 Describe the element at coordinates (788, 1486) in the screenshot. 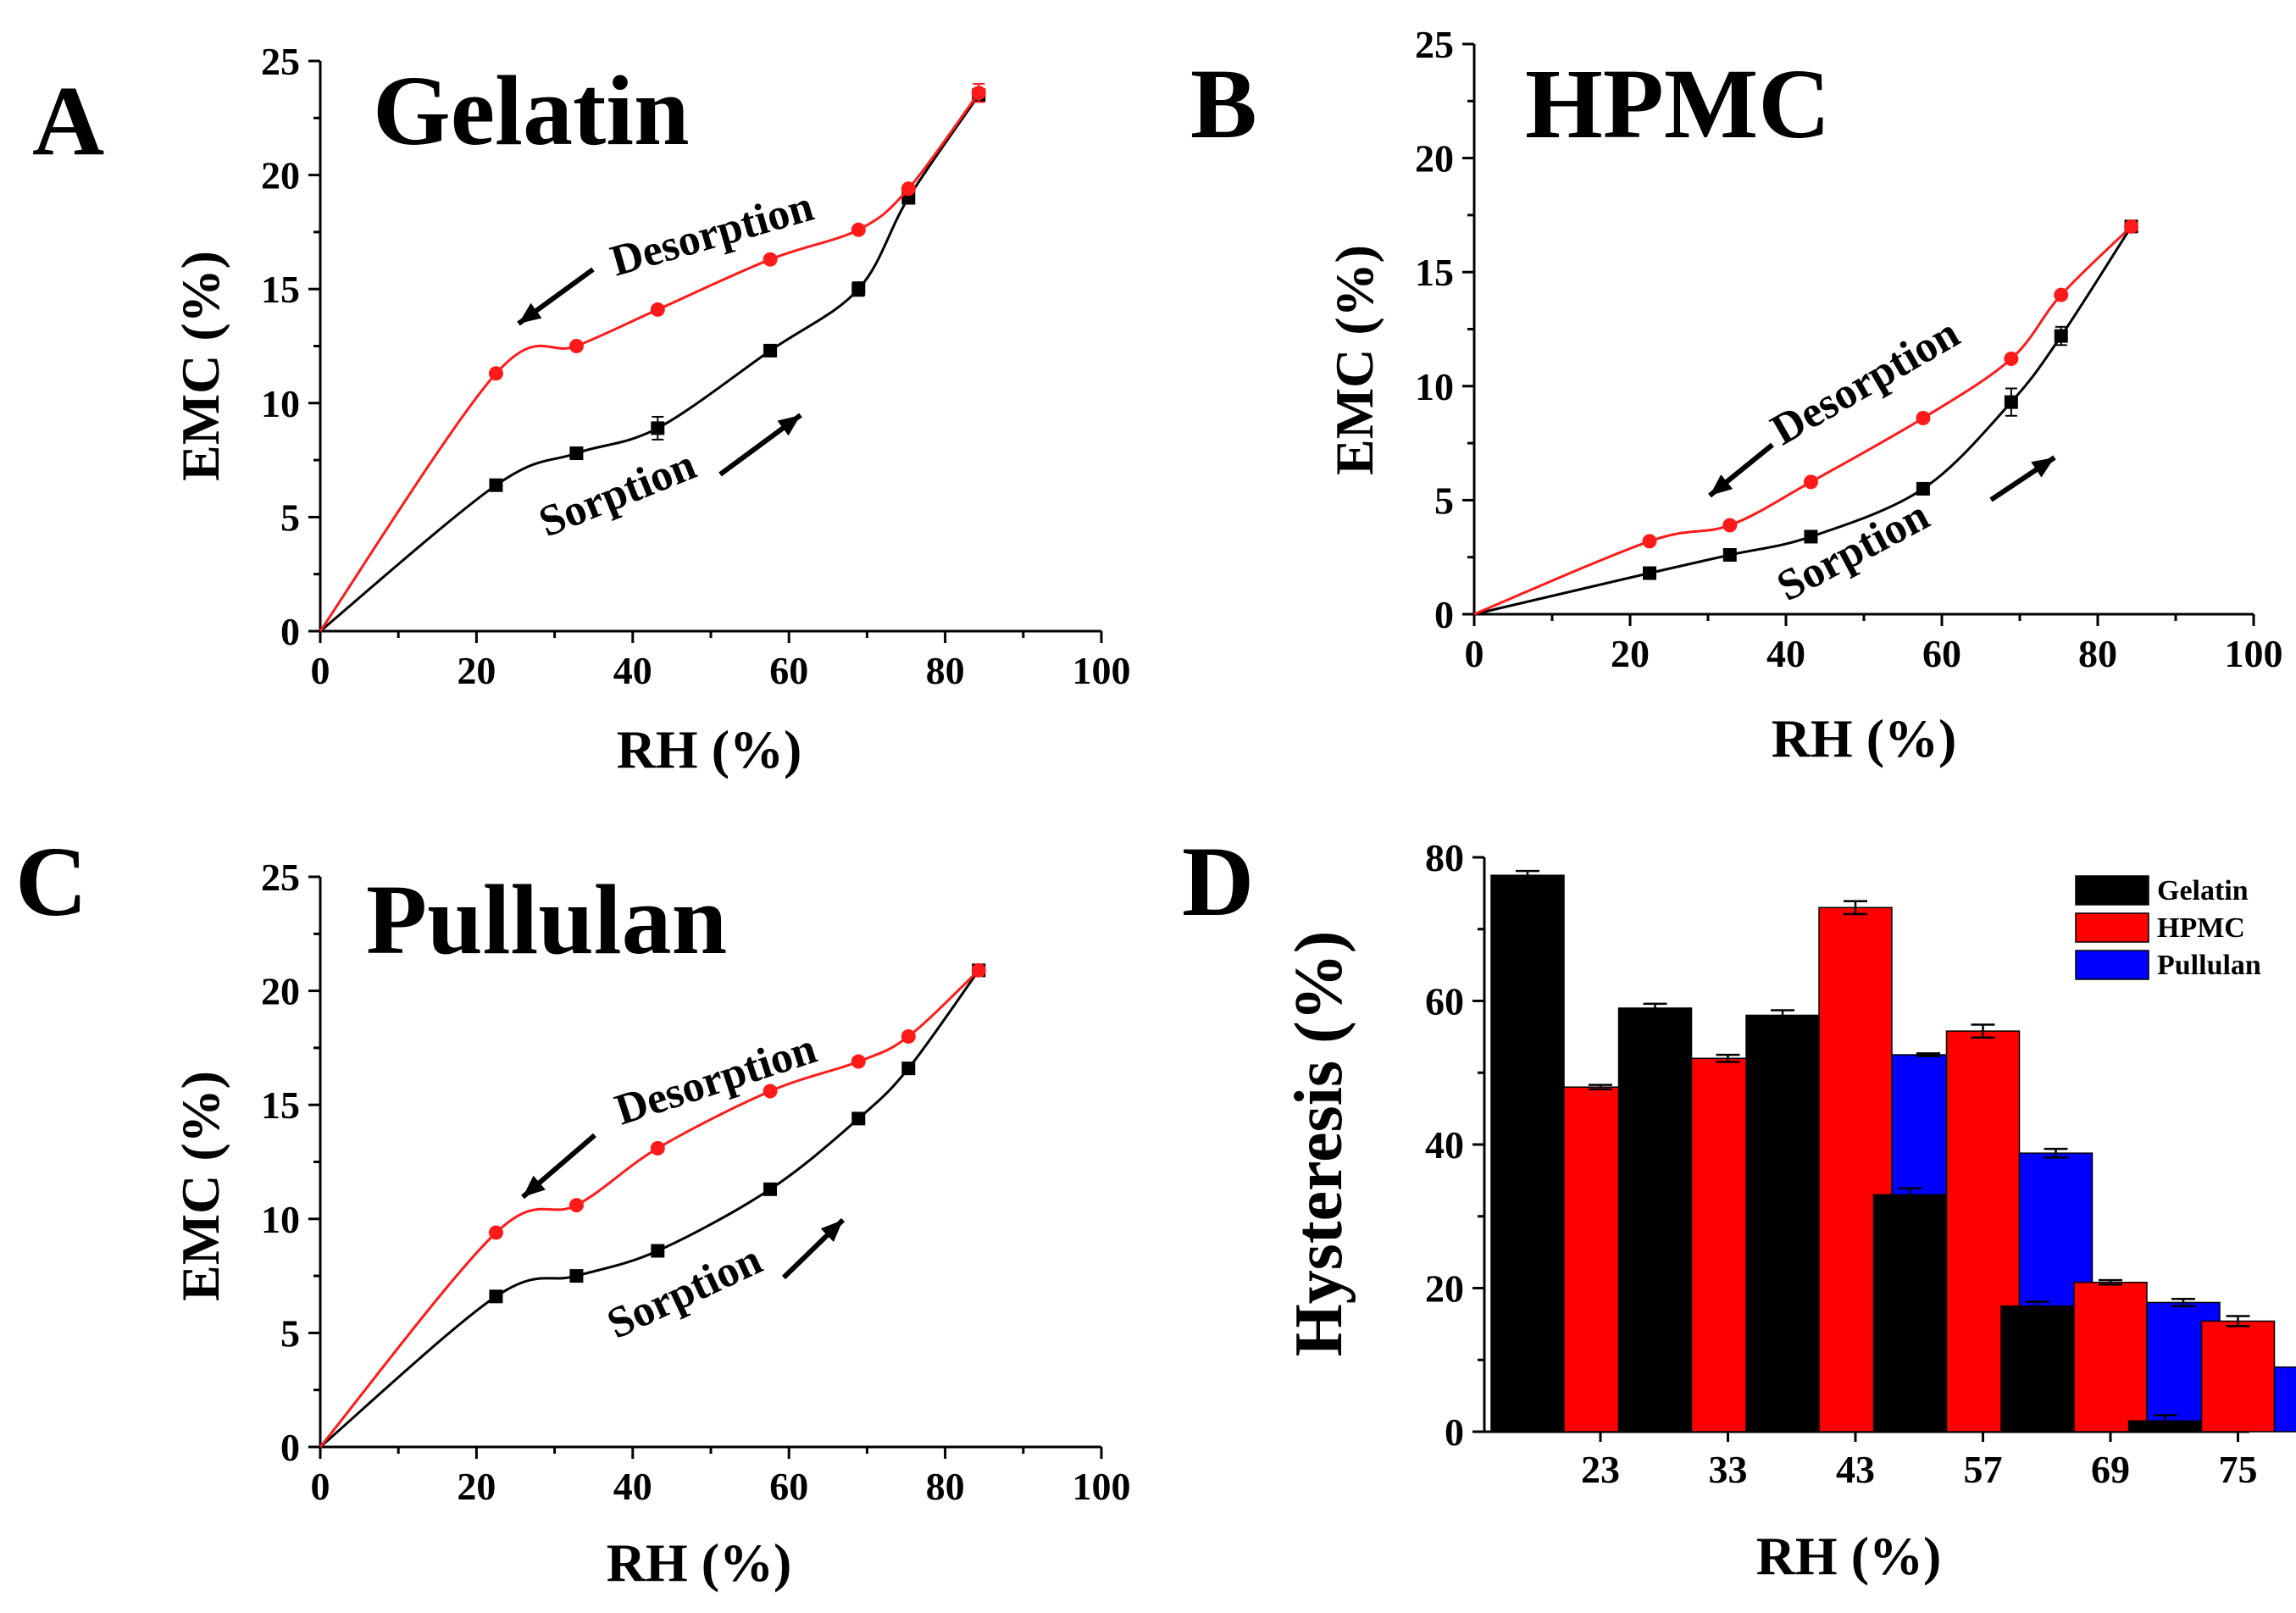

I see `panel-c-x-tick-label: 60` at that location.